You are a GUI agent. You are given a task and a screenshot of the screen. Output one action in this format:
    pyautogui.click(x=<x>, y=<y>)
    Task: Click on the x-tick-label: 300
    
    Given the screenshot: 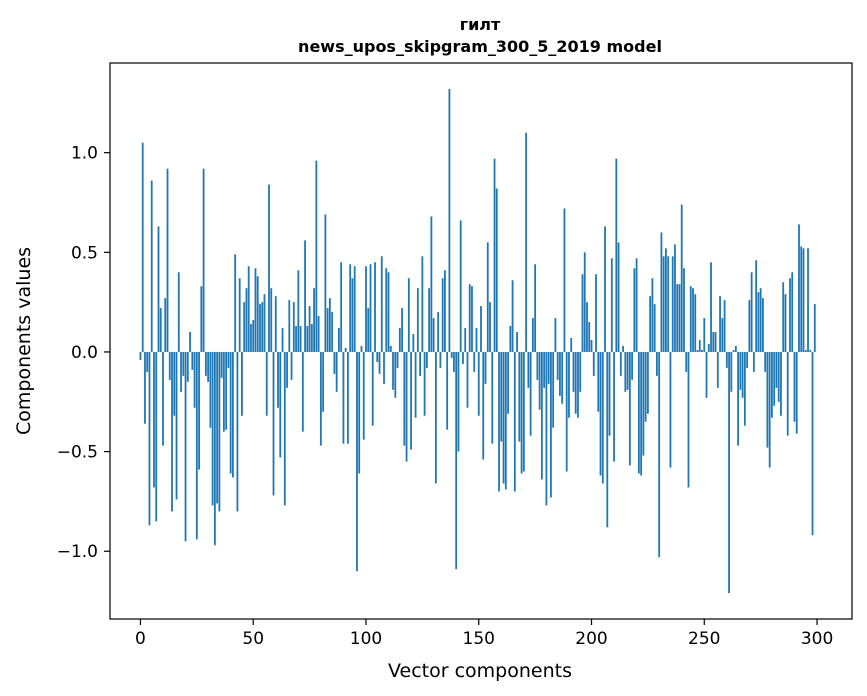 What is the action you would take?
    pyautogui.click(x=817, y=639)
    